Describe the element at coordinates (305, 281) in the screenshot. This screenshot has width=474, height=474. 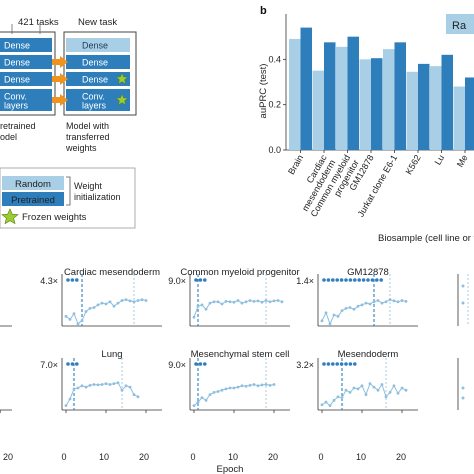
I see `fold-change-label: 1.4×` at that location.